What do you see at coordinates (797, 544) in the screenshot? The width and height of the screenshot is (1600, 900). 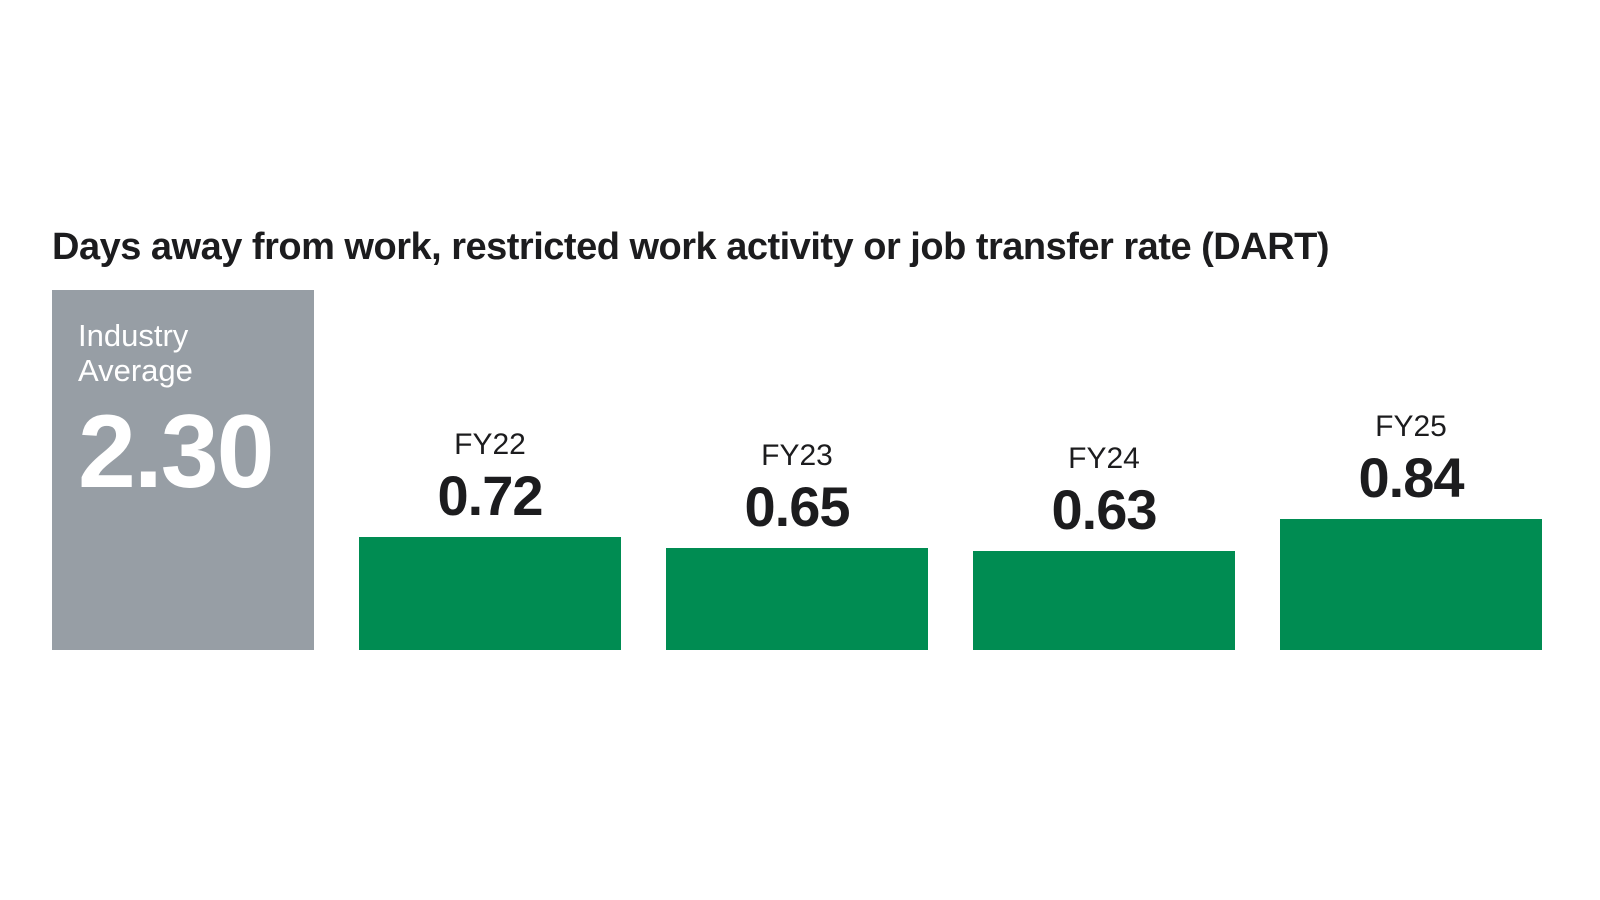 I see `bar-column-fy23: FY23 0.65` at bounding box center [797, 544].